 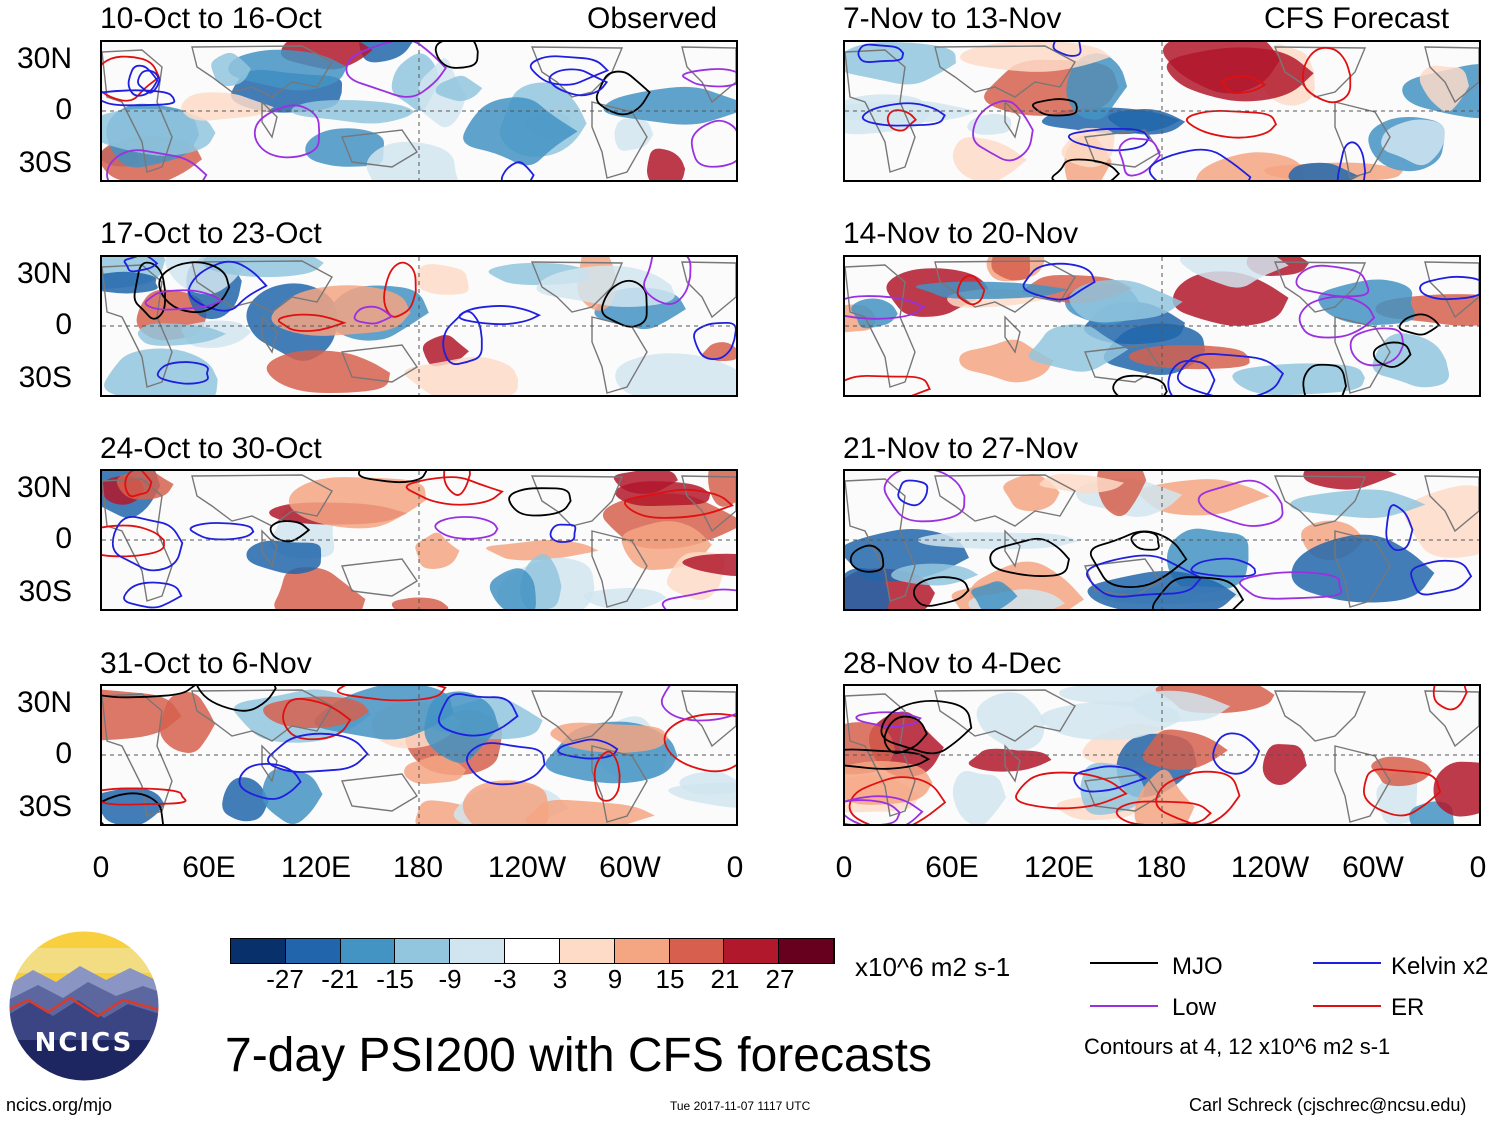 What do you see at coordinates (933, 967) in the screenshot?
I see `colorbar-units: x10^6 m2 s-1` at bounding box center [933, 967].